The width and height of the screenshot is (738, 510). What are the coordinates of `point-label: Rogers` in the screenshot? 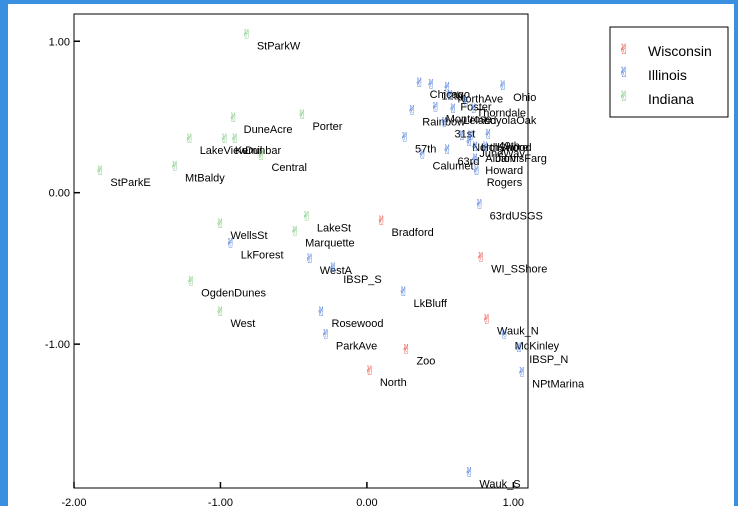 It's located at (505, 183).